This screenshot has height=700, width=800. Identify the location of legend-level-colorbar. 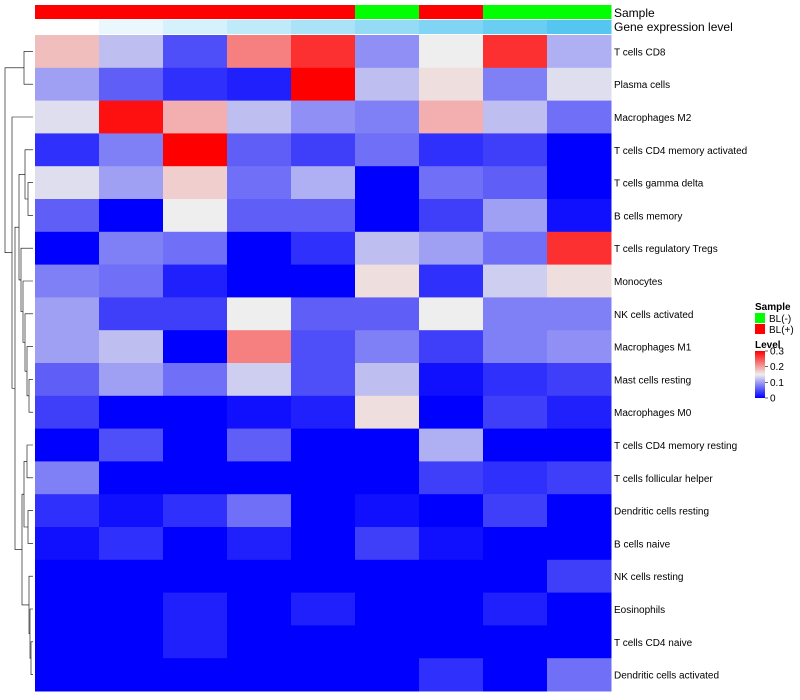
(760, 374).